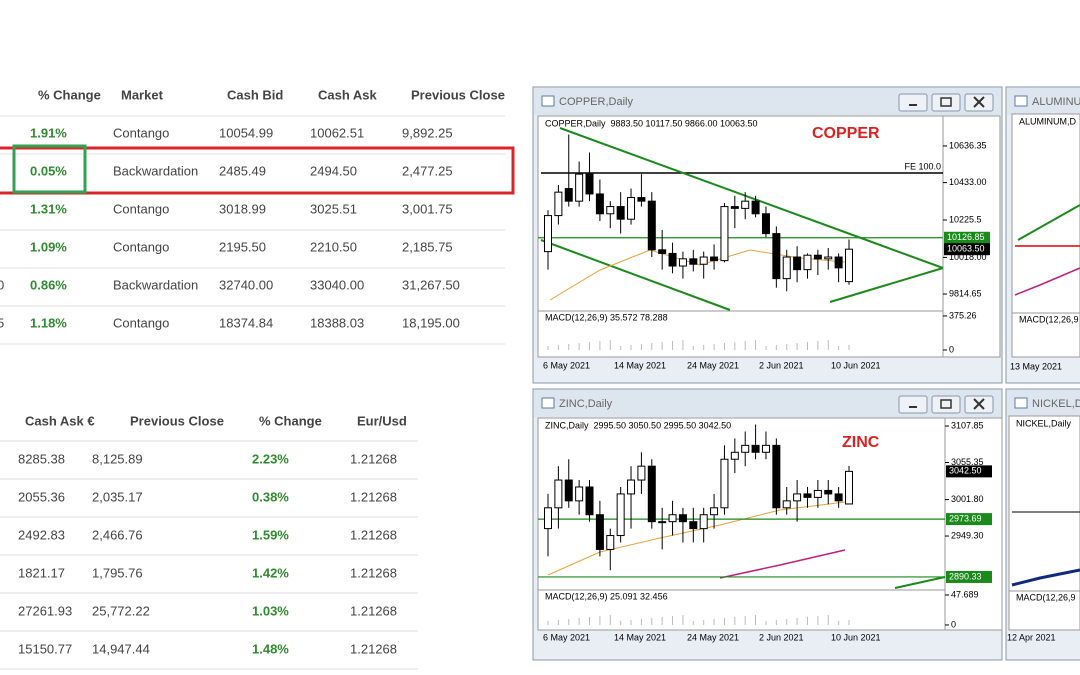  Describe the element at coordinates (427, 208) in the screenshot. I see `table-cell: 3,001.75` at that location.